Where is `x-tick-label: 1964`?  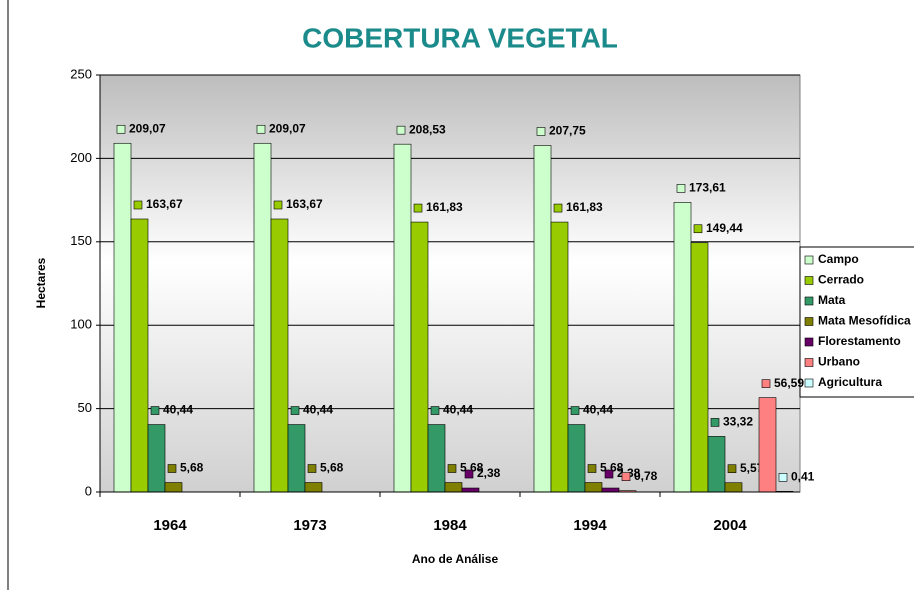 x-tick-label: 1964 is located at coordinates (170, 525).